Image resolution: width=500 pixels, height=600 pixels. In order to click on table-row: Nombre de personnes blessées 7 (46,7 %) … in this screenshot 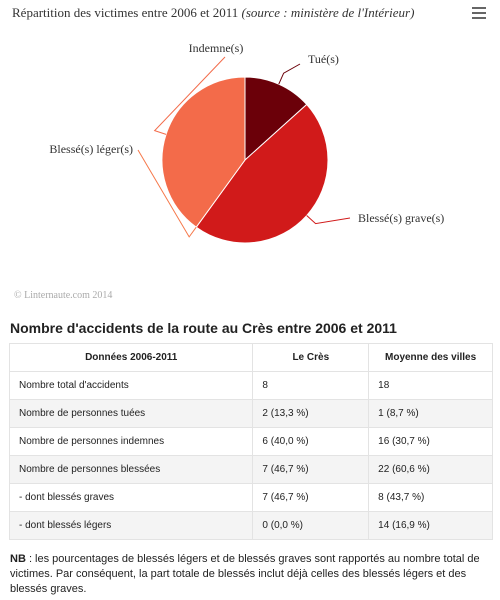, I will do `click(250, 469)`.